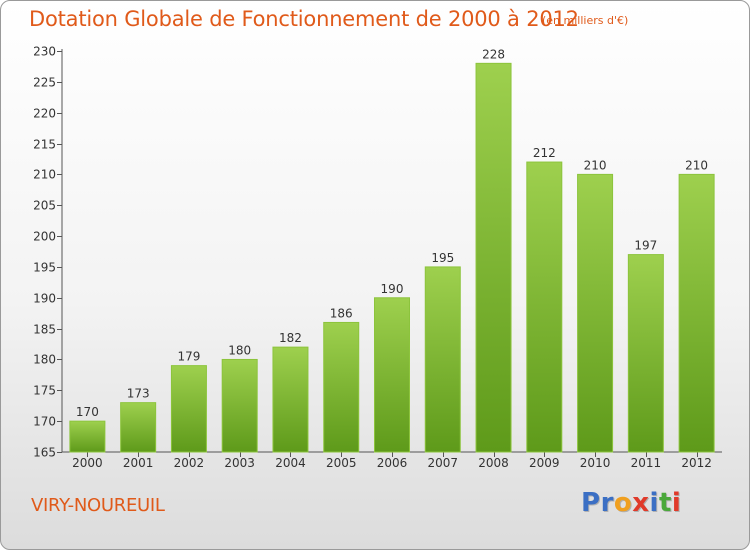 Image resolution: width=750 pixels, height=550 pixels. What do you see at coordinates (623, 503) in the screenshot?
I see `logo-letter: o` at bounding box center [623, 503].